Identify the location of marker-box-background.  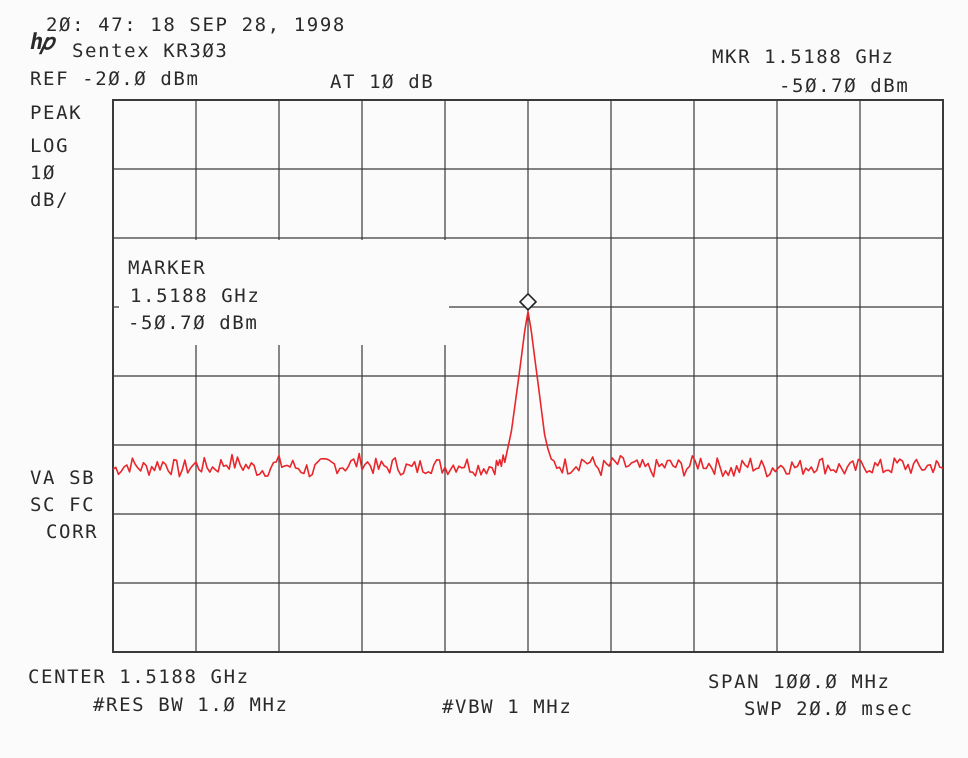
(284, 292).